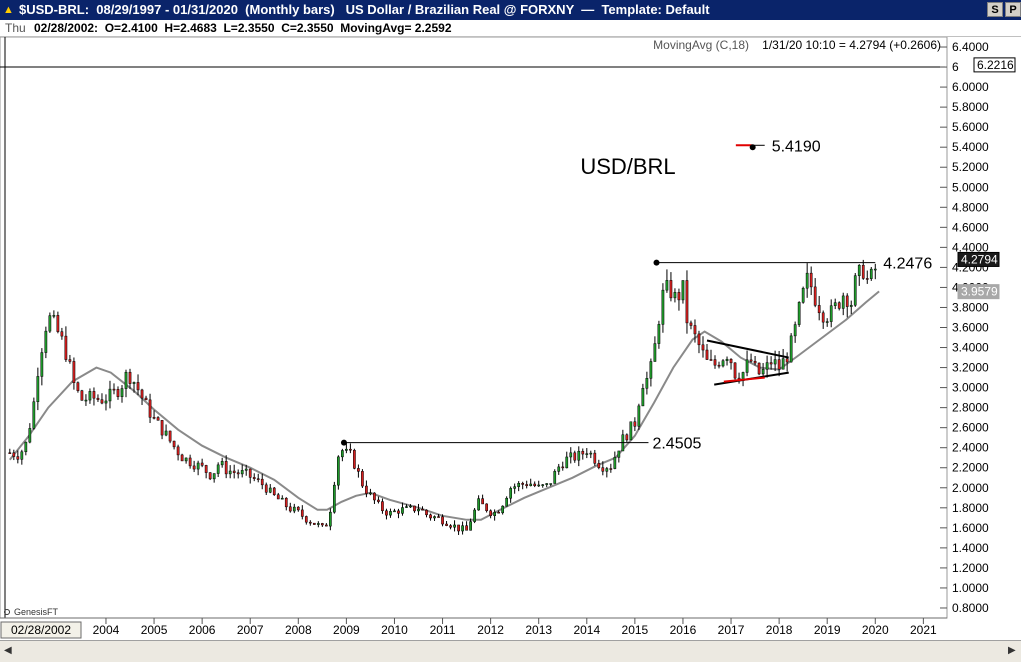 This screenshot has width=1021, height=662. I want to click on y-tick-label: 0.8000, so click(970, 608).